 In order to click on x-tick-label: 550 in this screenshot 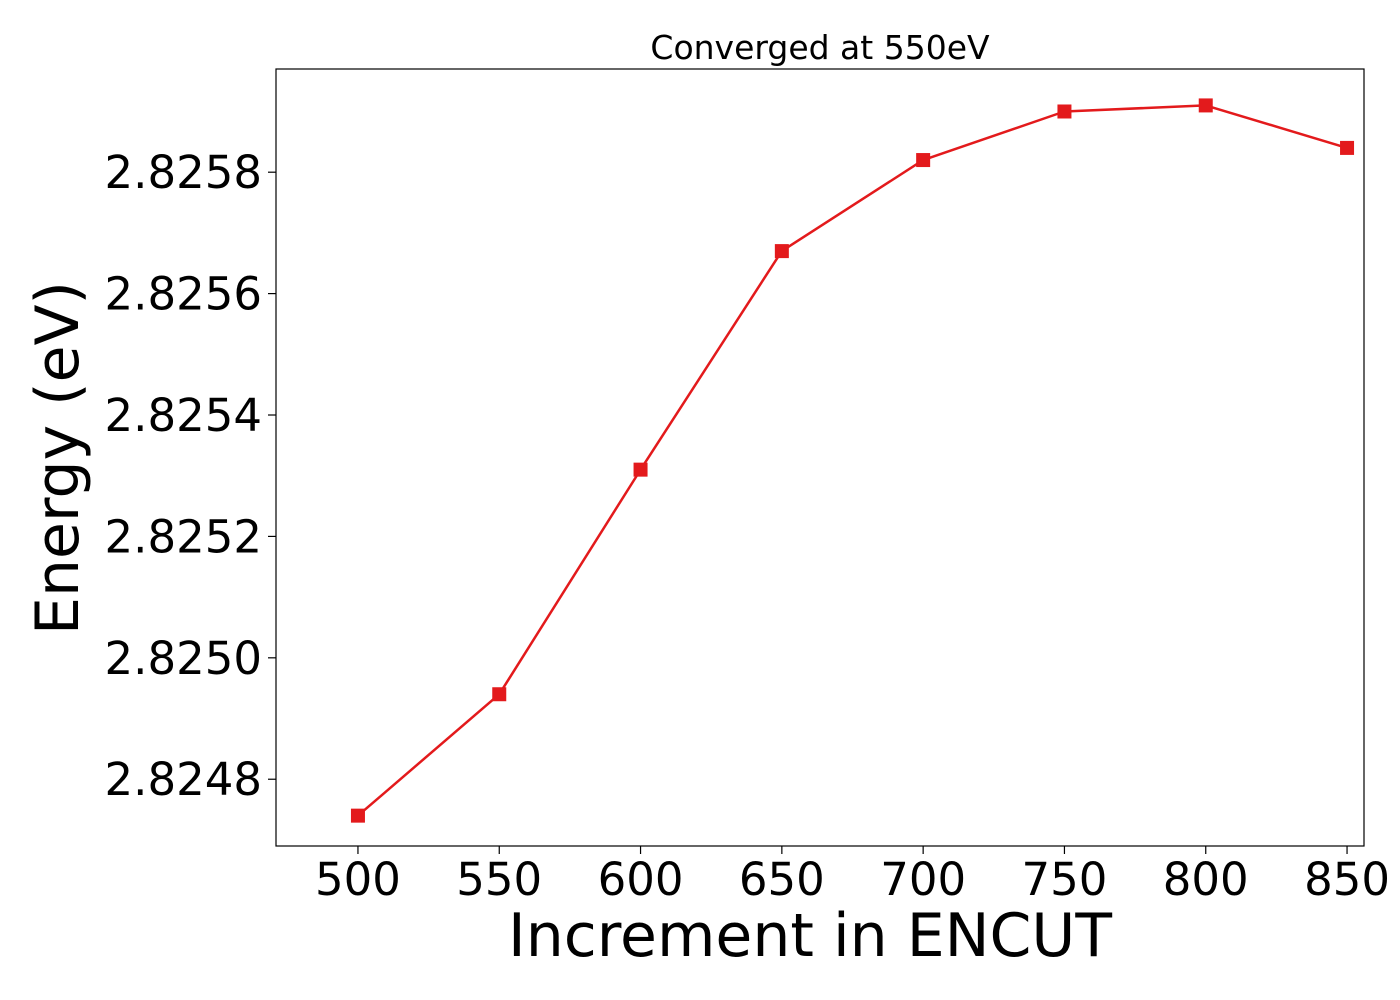, I will do `click(499, 879)`.